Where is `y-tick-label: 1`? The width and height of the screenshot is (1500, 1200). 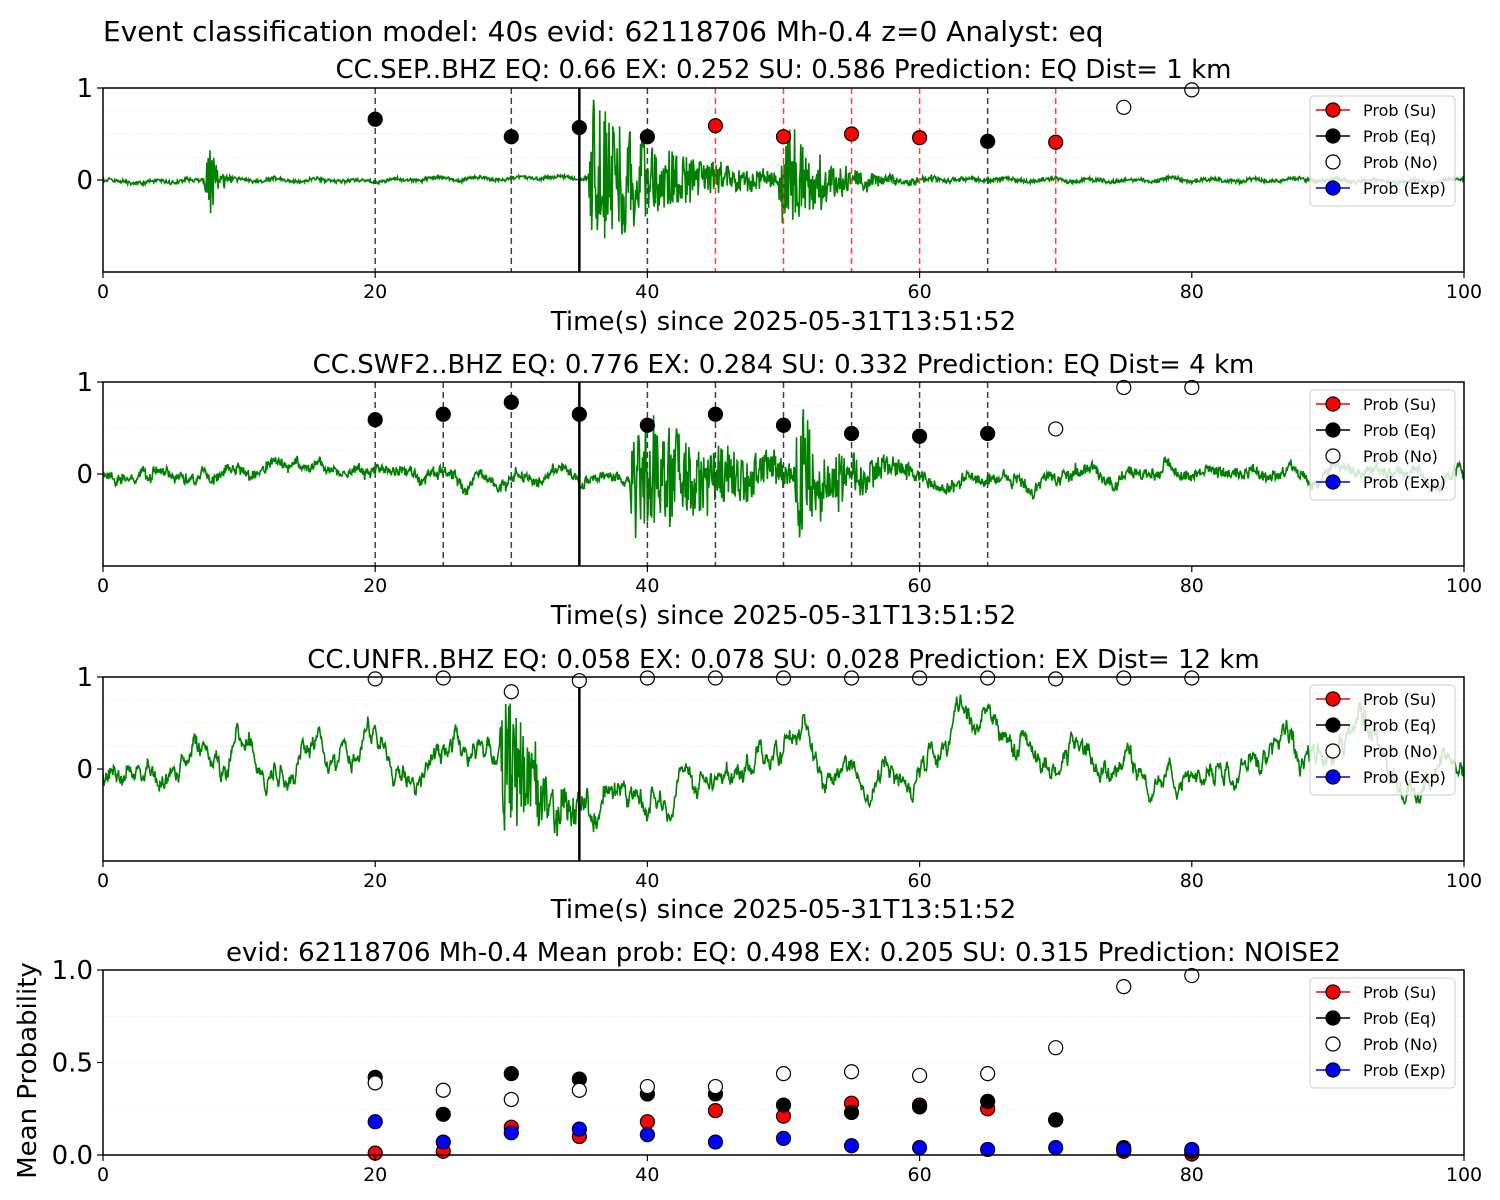 y-tick-label: 1 is located at coordinates (84, 89).